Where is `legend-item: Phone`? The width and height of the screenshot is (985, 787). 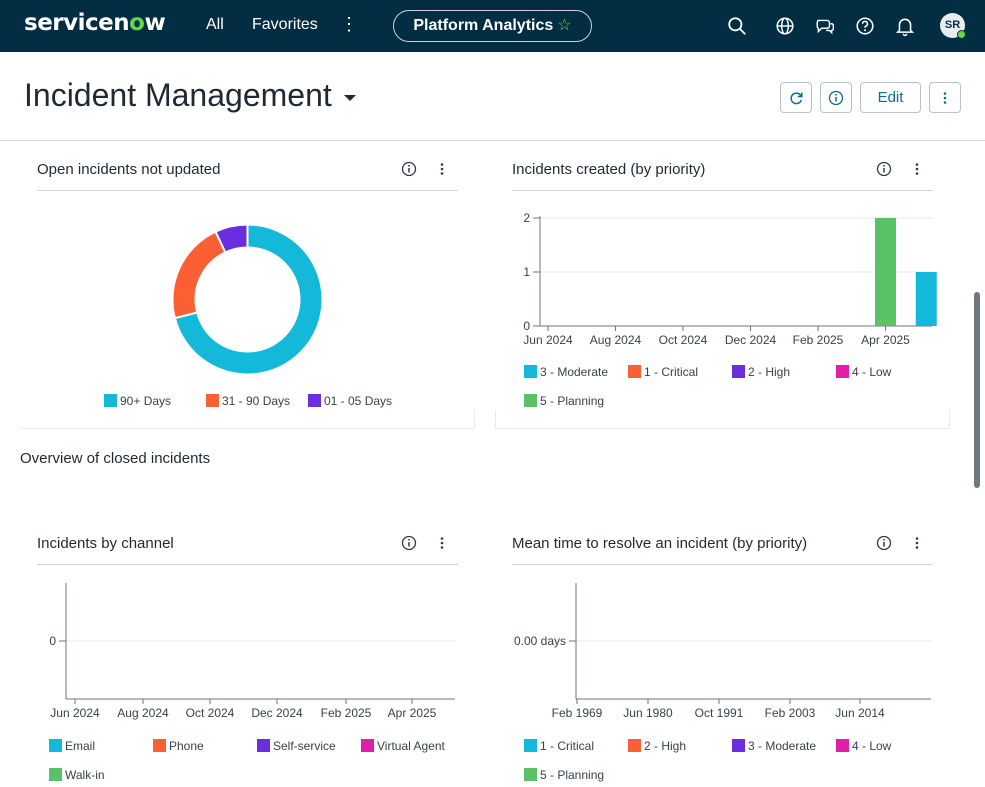 legend-item: Phone is located at coordinates (178, 746).